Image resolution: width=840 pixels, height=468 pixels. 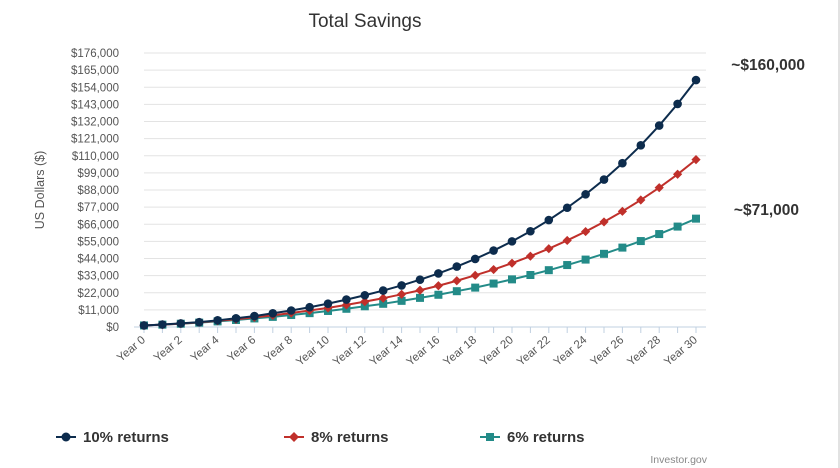 What do you see at coordinates (131, 349) in the screenshot?
I see `x-tick-label: Year 0` at bounding box center [131, 349].